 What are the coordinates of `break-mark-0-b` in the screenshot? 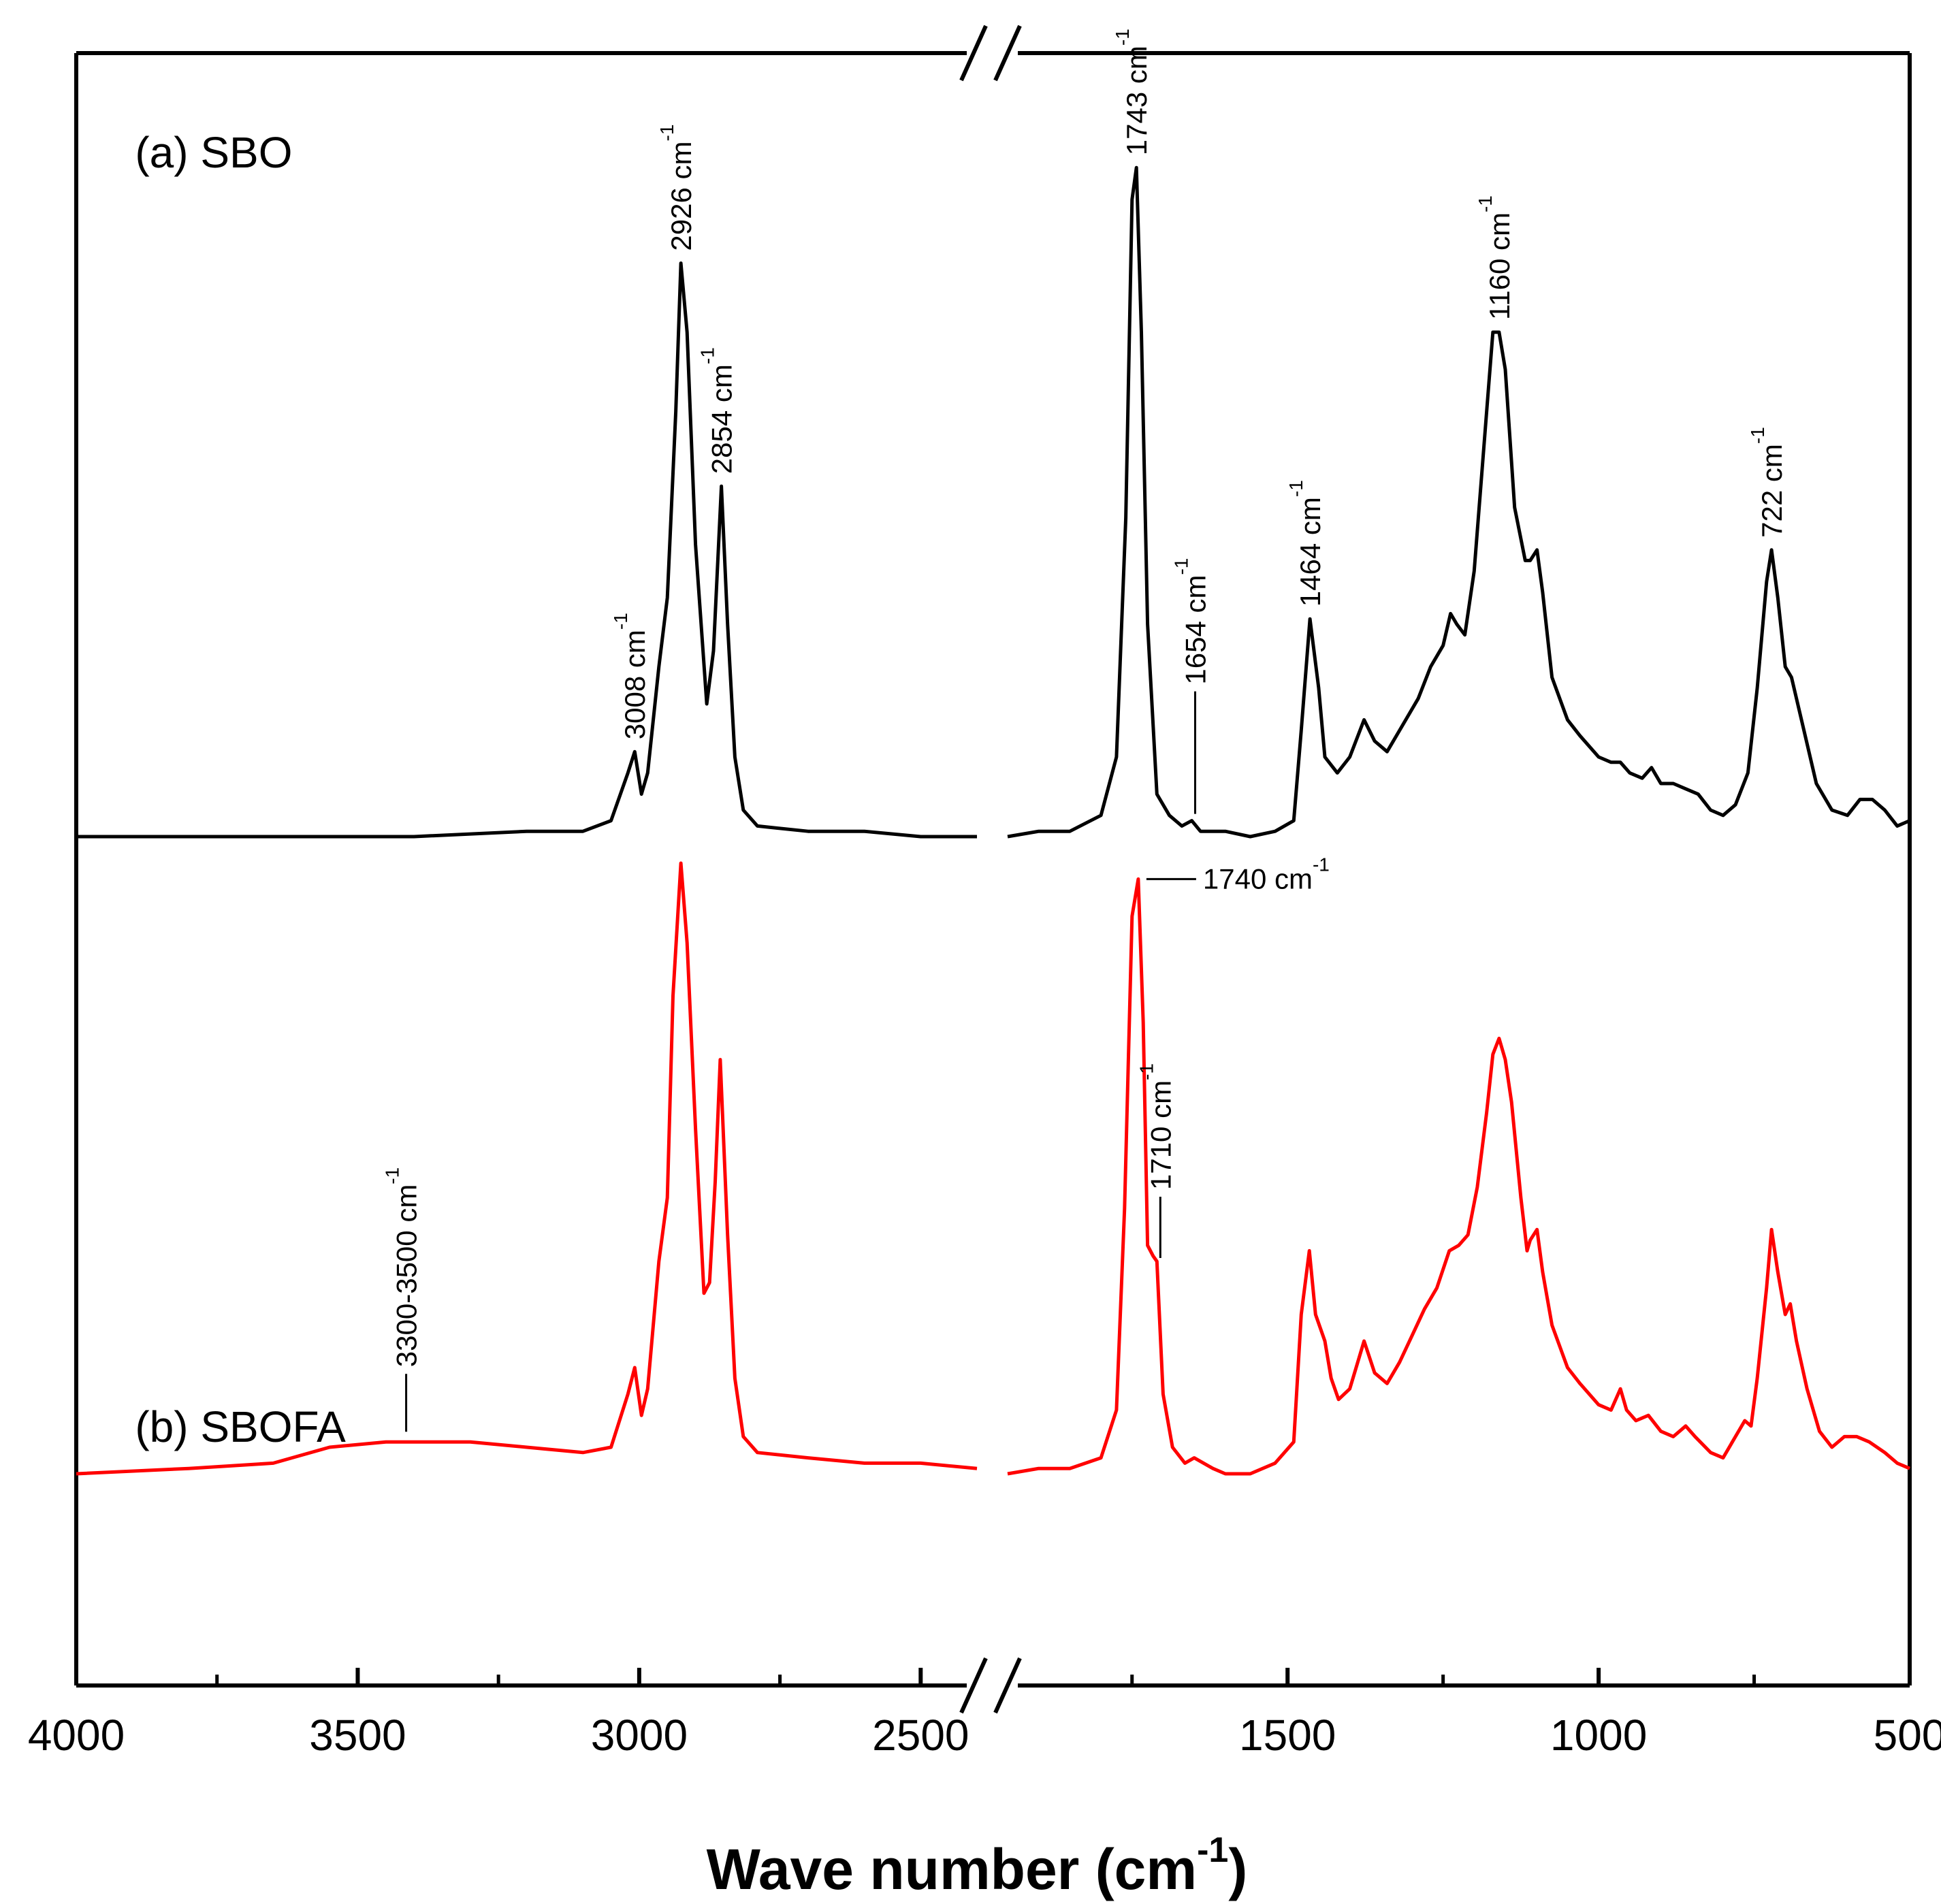 It's located at (1008, 54).